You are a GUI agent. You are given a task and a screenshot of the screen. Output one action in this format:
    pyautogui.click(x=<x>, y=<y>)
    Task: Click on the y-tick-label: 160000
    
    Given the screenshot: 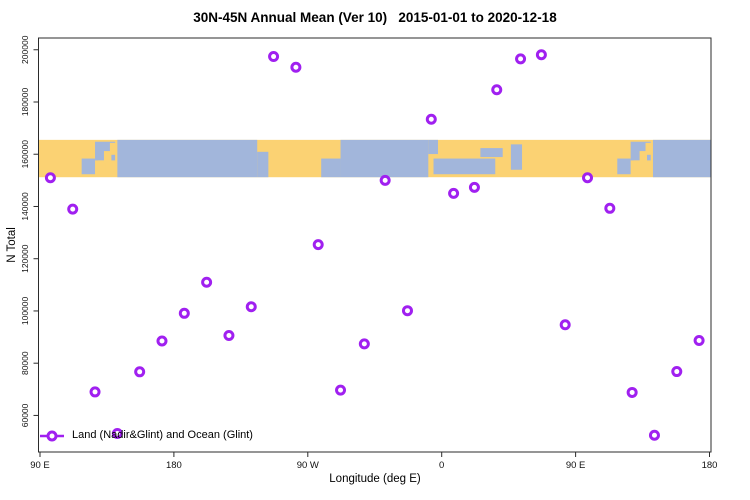 What is the action you would take?
    pyautogui.click(x=25, y=154)
    